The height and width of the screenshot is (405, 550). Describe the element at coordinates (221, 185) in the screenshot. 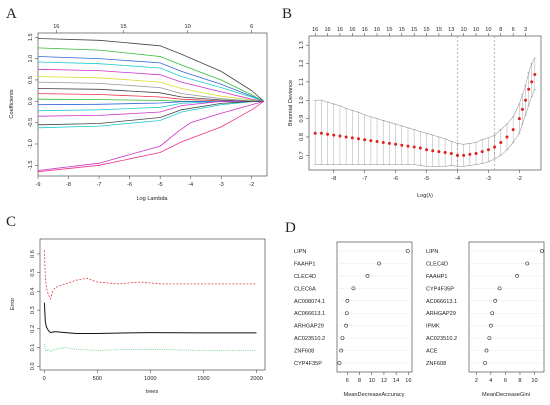

I see `x-tick-label: -3` at that location.